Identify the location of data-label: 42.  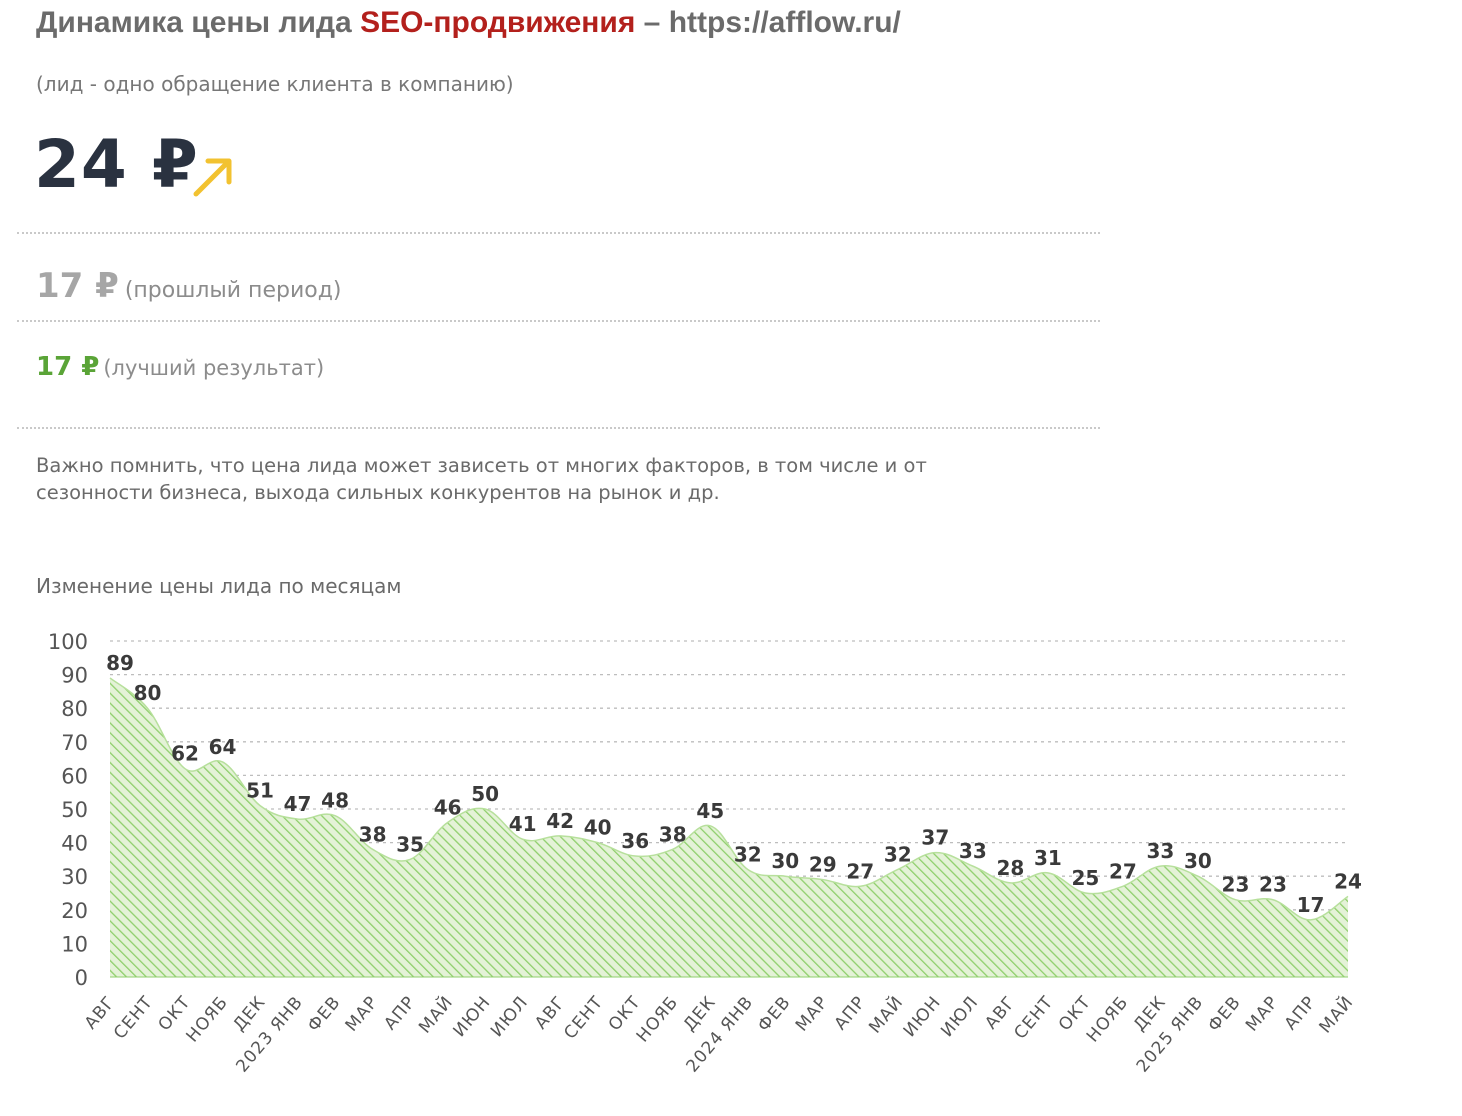
(560, 821).